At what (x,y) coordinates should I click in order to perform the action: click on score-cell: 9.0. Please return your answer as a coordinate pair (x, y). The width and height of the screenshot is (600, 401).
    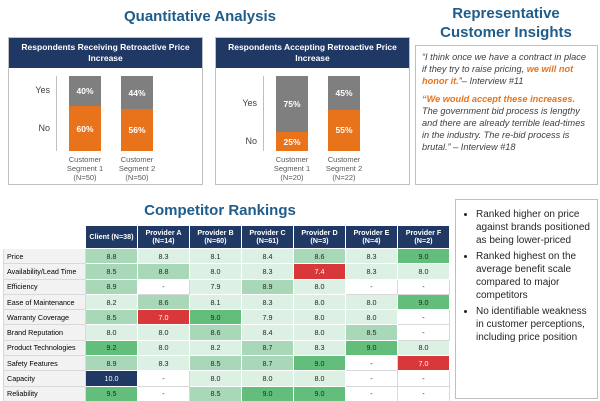
    Looking at the image, I should click on (423, 256).